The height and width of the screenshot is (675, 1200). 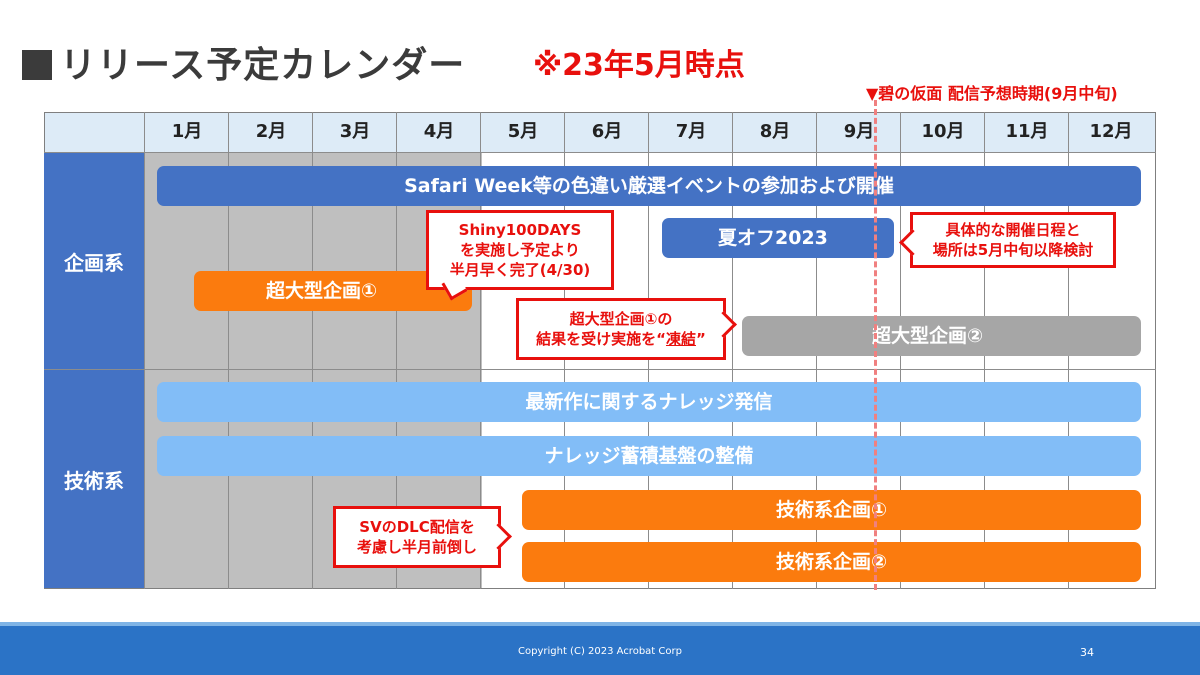 What do you see at coordinates (943, 131) in the screenshot?
I see `month-10: 10月` at bounding box center [943, 131].